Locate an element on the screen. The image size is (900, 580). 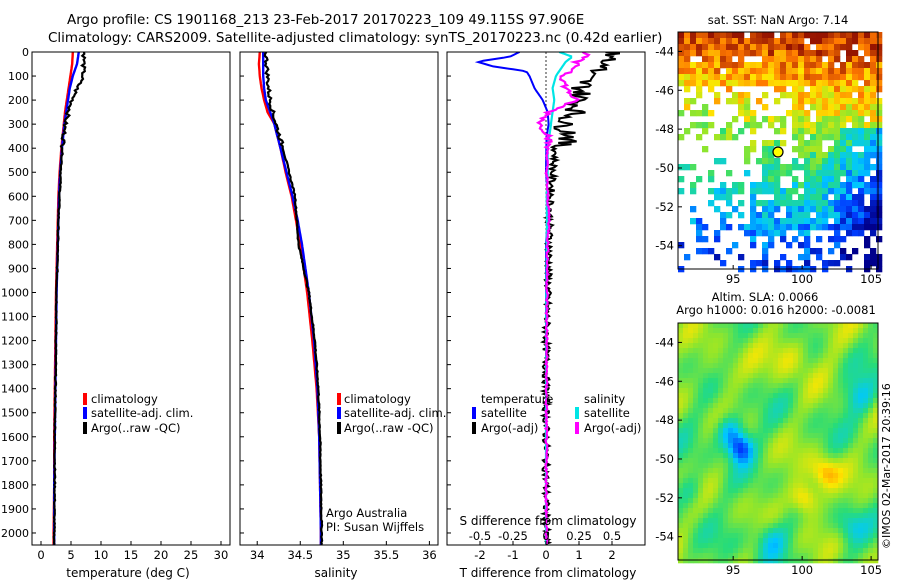
x-tick-label: 5 is located at coordinates (70, 555).